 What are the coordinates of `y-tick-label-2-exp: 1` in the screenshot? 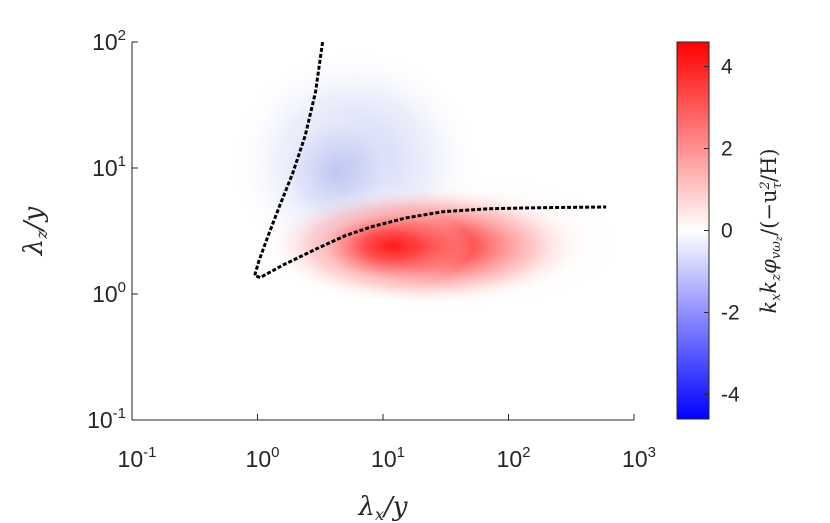 It's located at (122, 161).